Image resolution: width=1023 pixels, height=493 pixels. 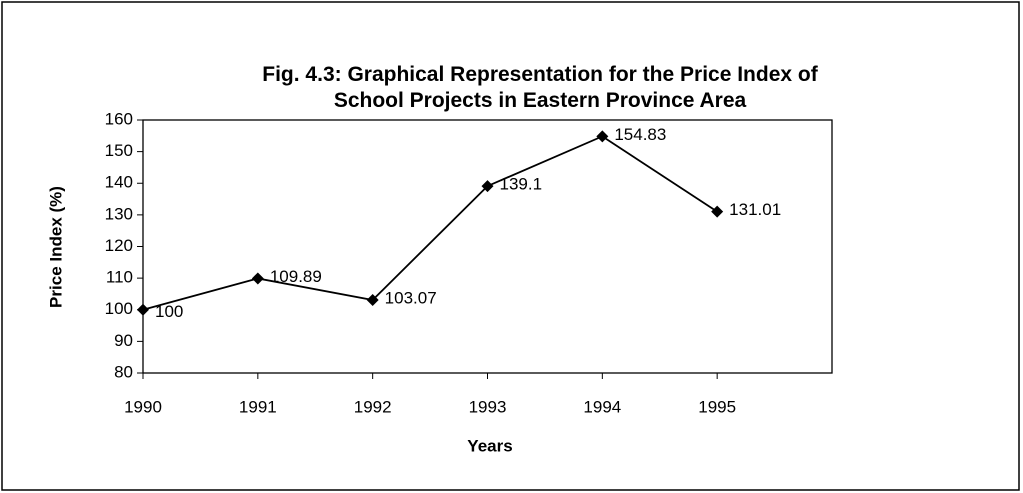 What do you see at coordinates (640, 134) in the screenshot?
I see `data-label: 154.83` at bounding box center [640, 134].